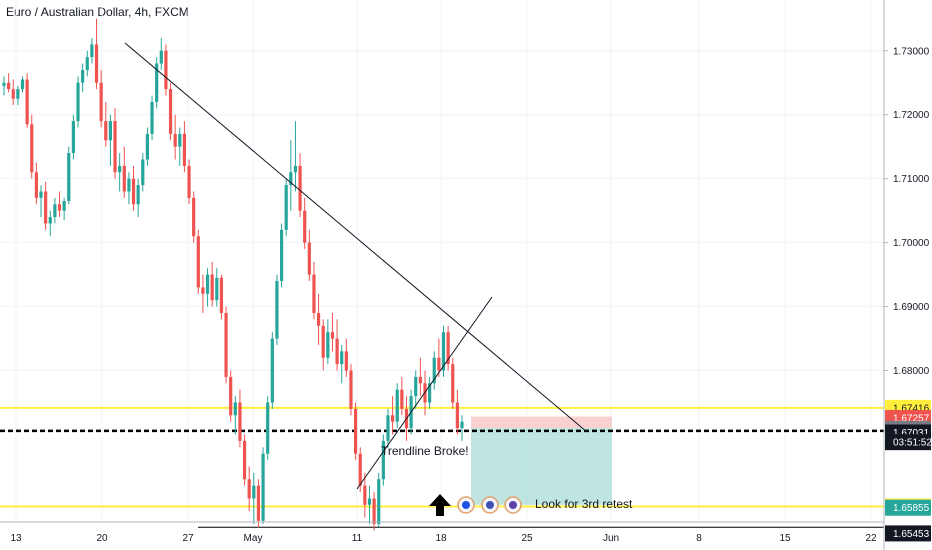 This screenshot has height=550, width=932. I want to click on x-tick-label: May, so click(253, 538).